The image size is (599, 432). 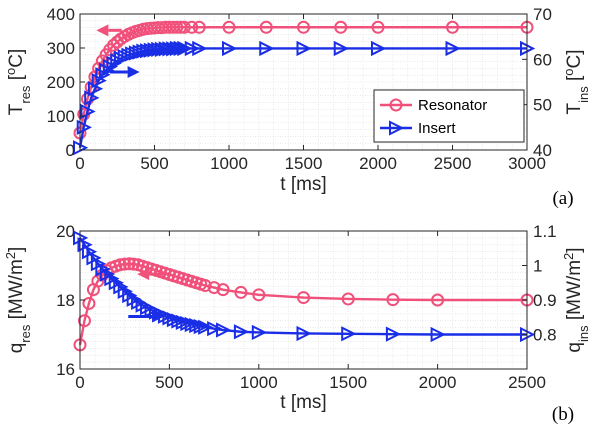 What do you see at coordinates (545, 335) in the screenshot?
I see `y-tick-label-right: 0.8` at bounding box center [545, 335].